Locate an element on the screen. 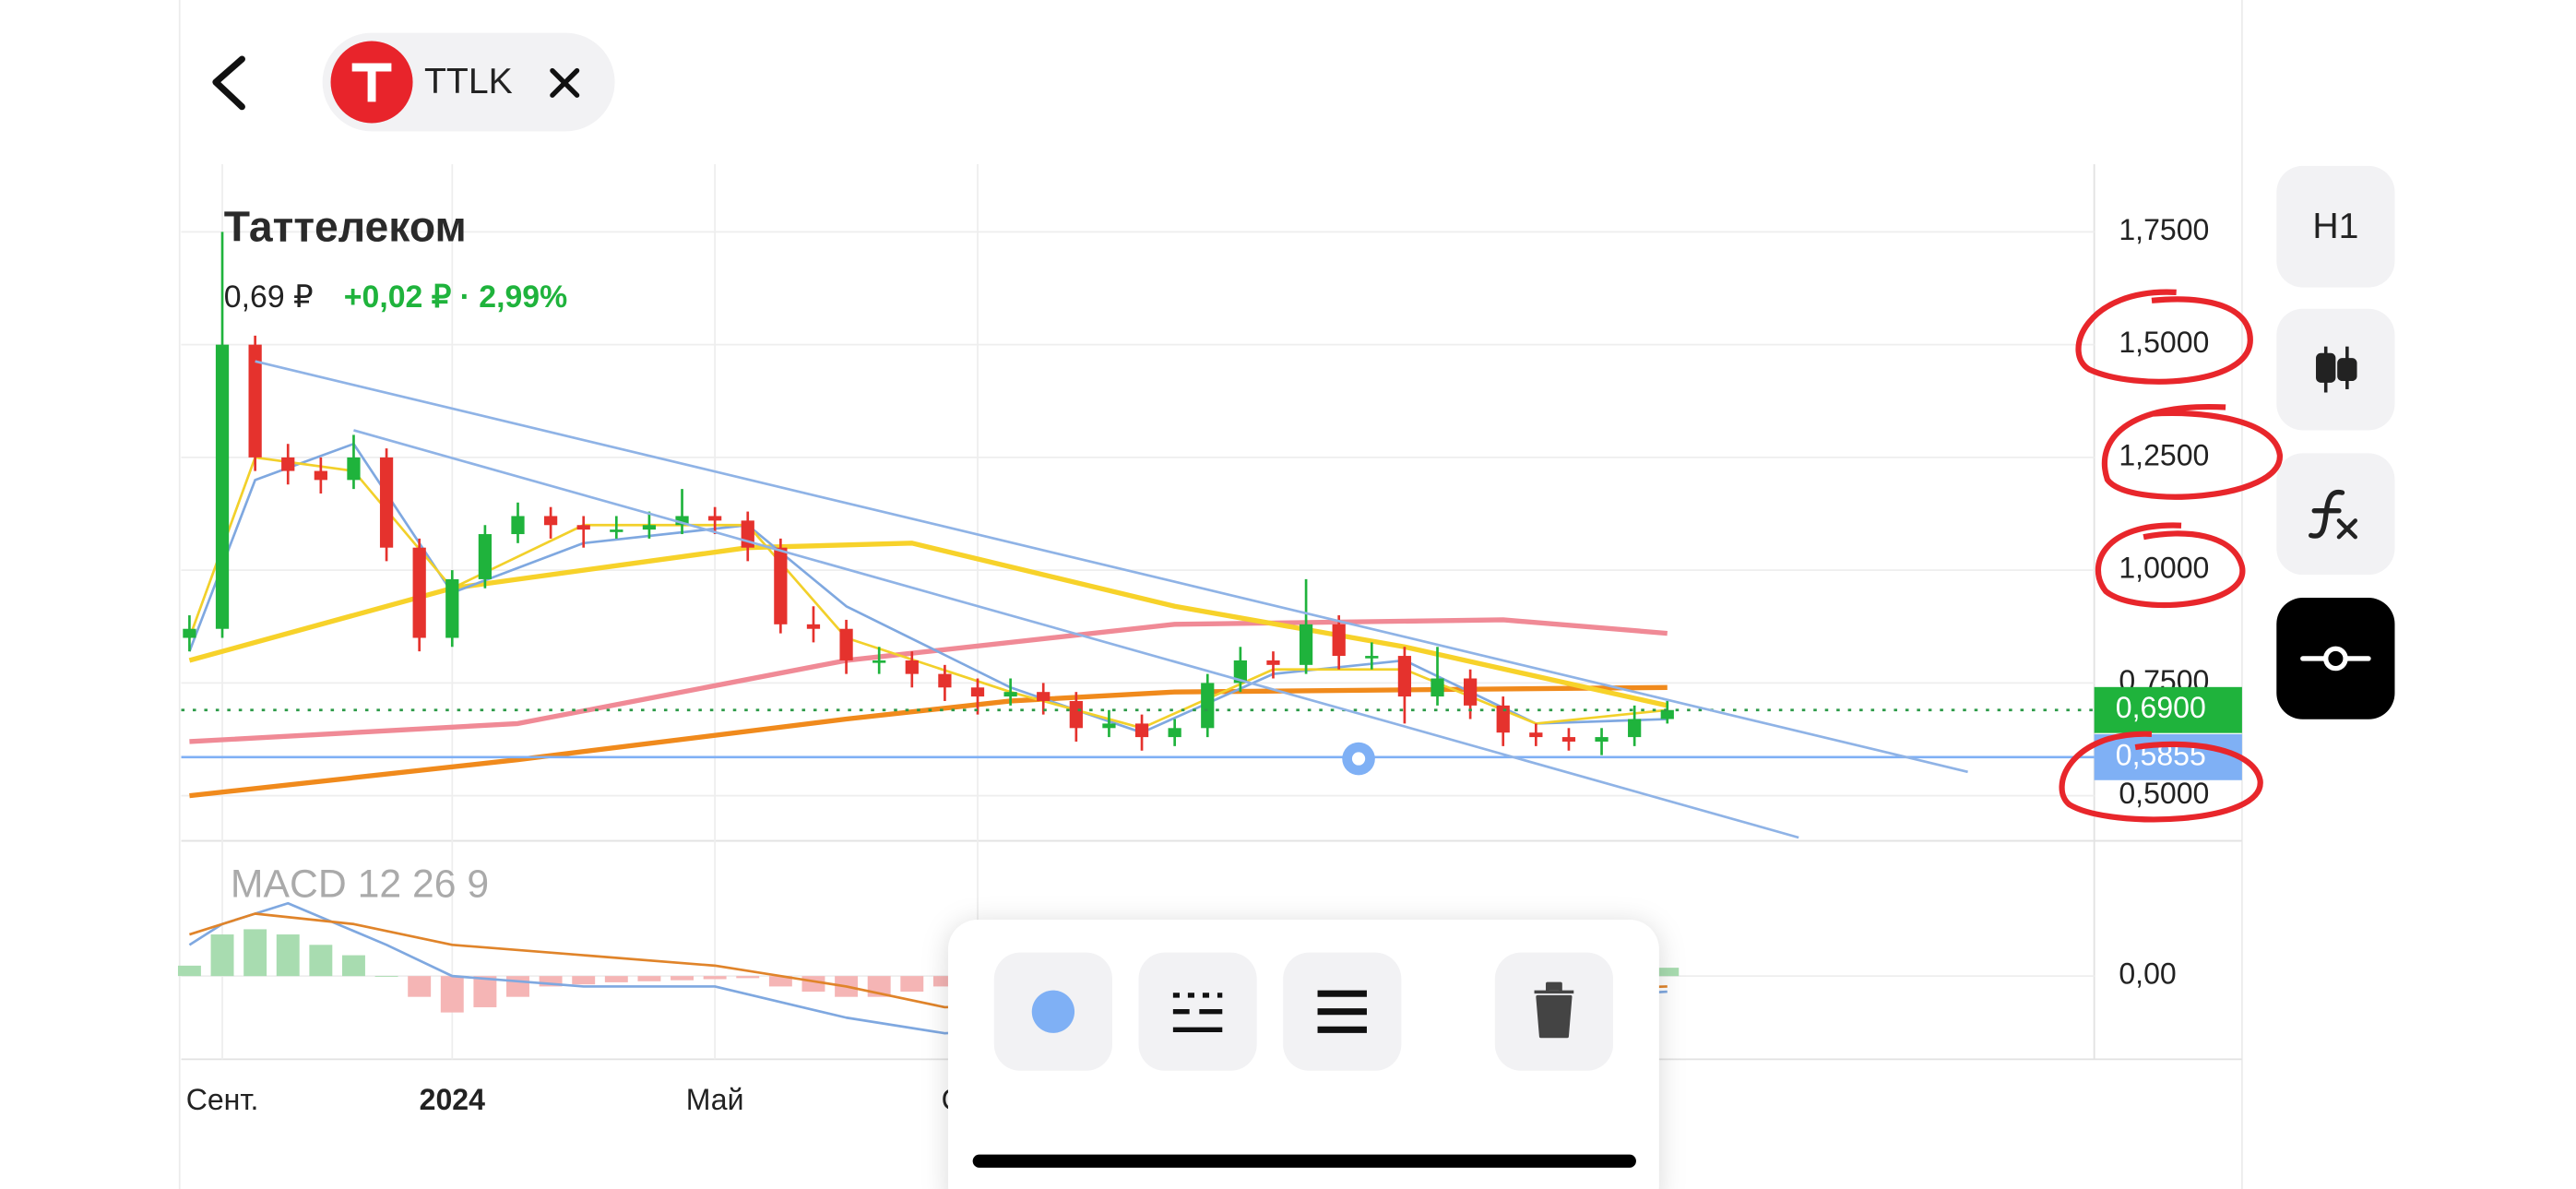  annotations is located at coordinates (2171, 556).